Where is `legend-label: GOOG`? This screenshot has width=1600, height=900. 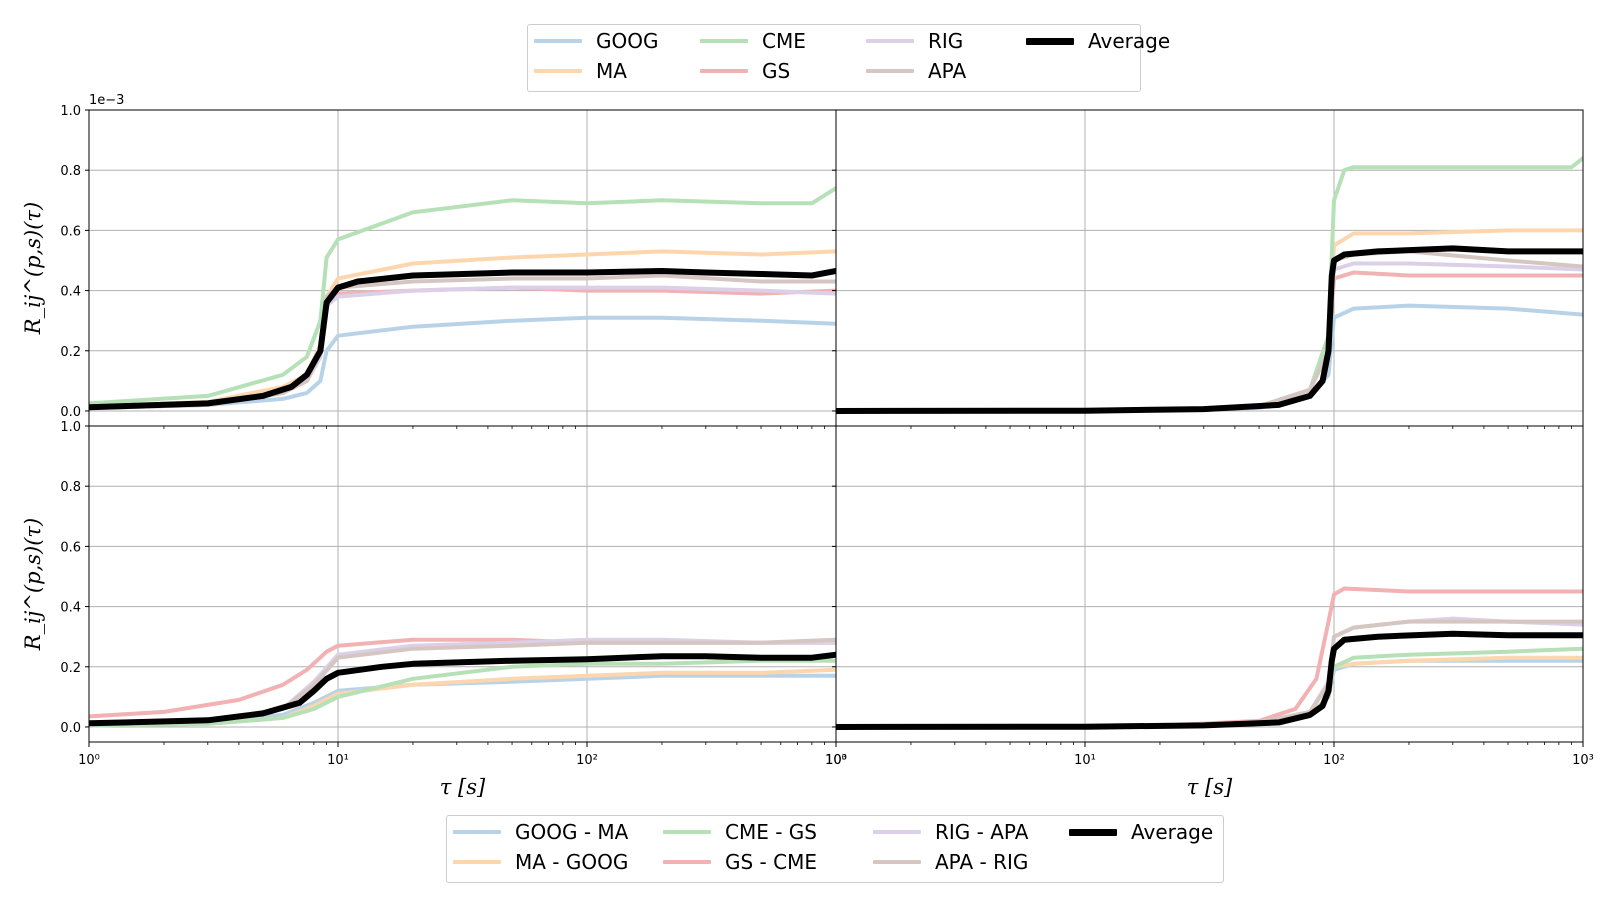 legend-label: GOOG is located at coordinates (627, 41).